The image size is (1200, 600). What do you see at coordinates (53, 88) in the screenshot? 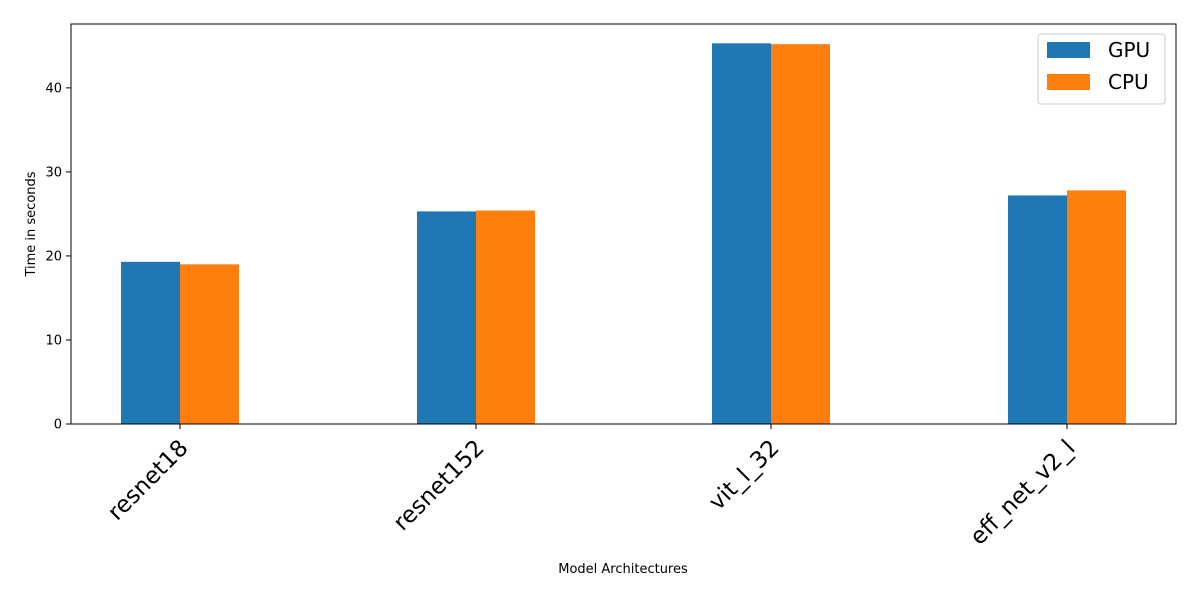
I see `y-tick-label: 40` at bounding box center [53, 88].